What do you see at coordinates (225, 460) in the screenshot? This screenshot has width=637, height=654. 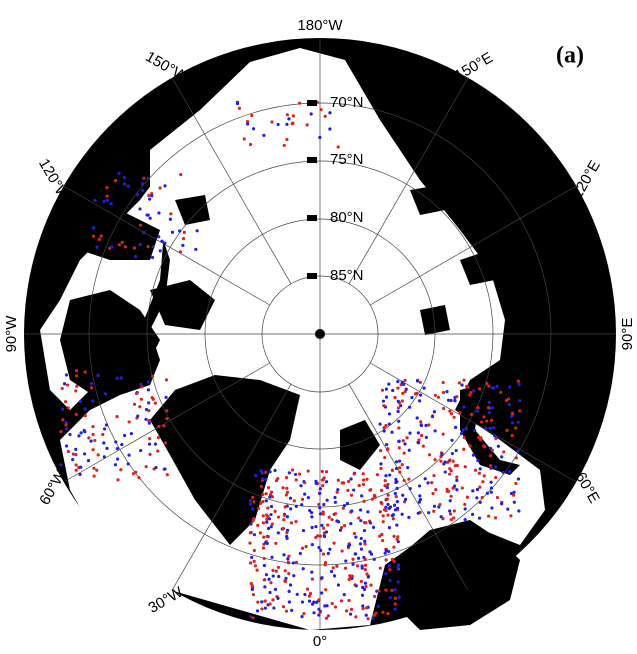 I see `greenland` at bounding box center [225, 460].